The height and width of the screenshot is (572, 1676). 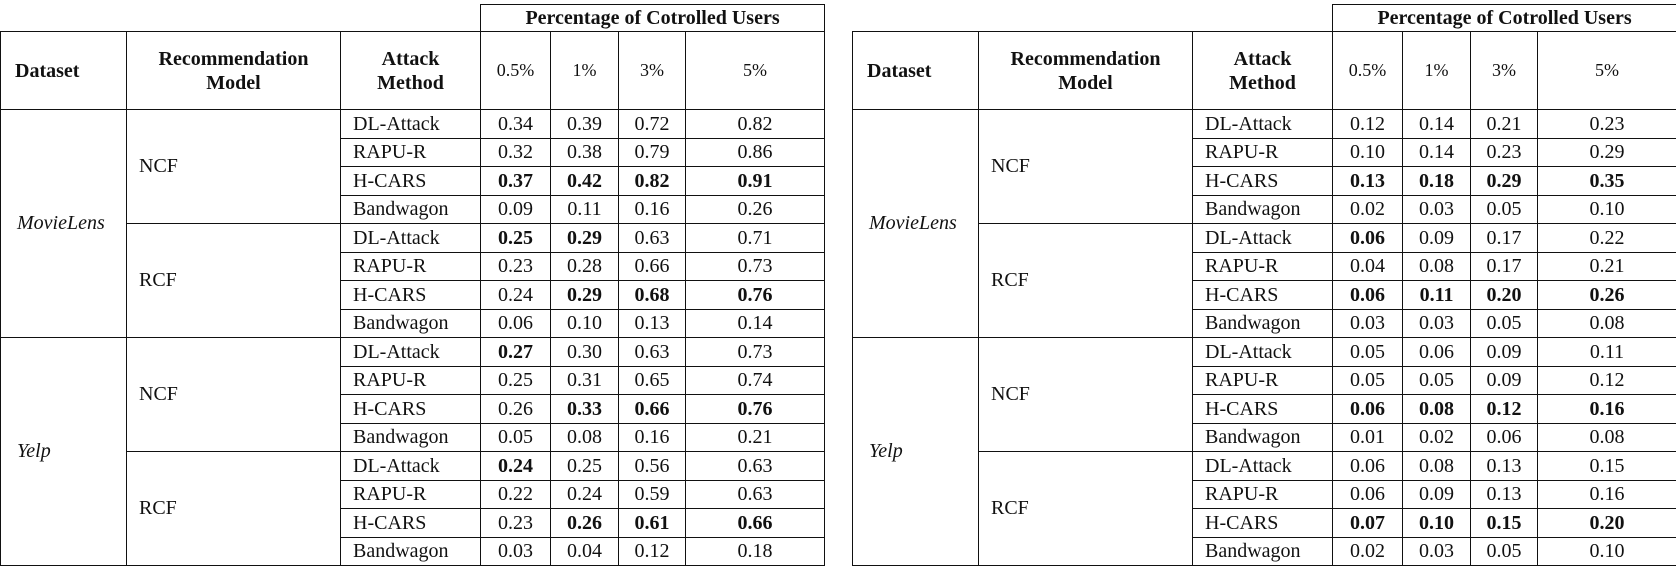 What do you see at coordinates (652, 124) in the screenshot?
I see `value-cell: 0.72` at bounding box center [652, 124].